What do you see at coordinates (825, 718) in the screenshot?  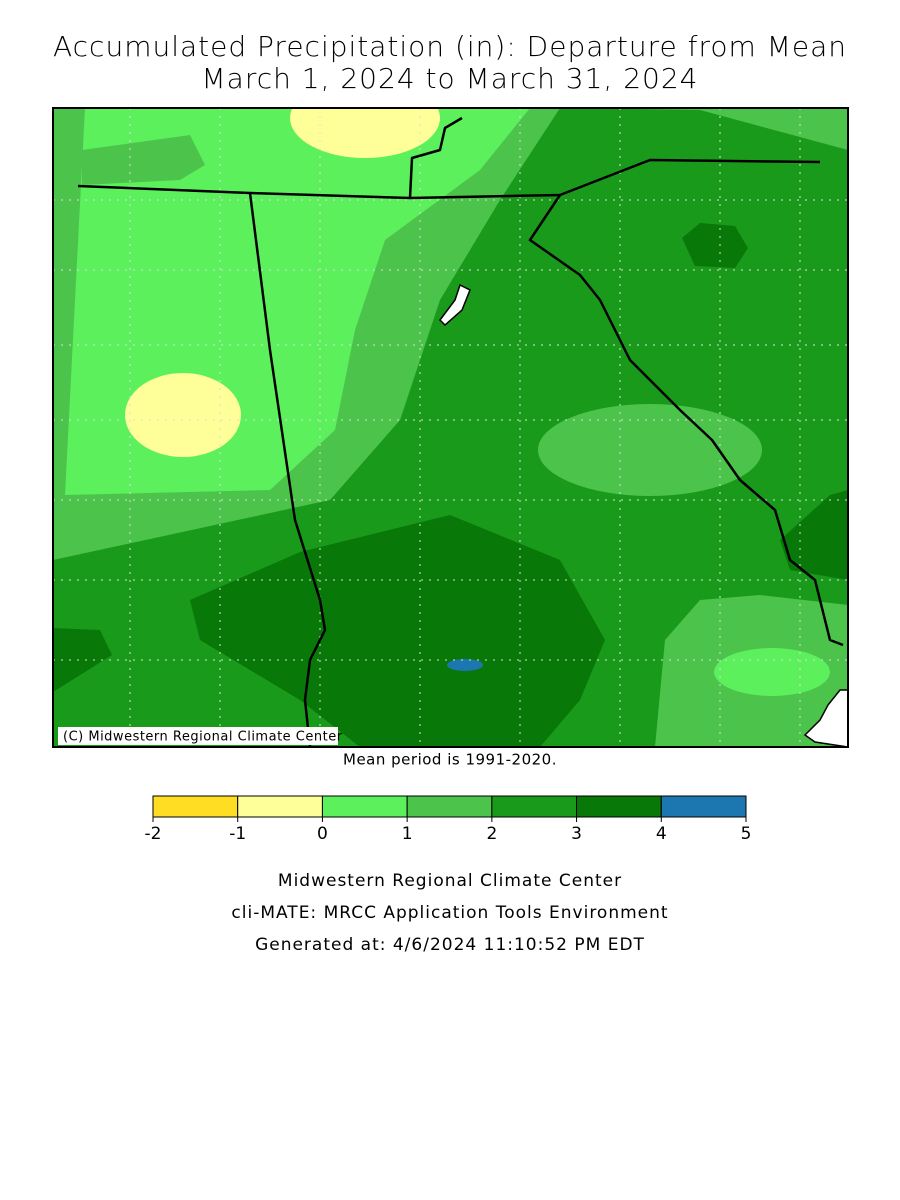 I see `coast` at bounding box center [825, 718].